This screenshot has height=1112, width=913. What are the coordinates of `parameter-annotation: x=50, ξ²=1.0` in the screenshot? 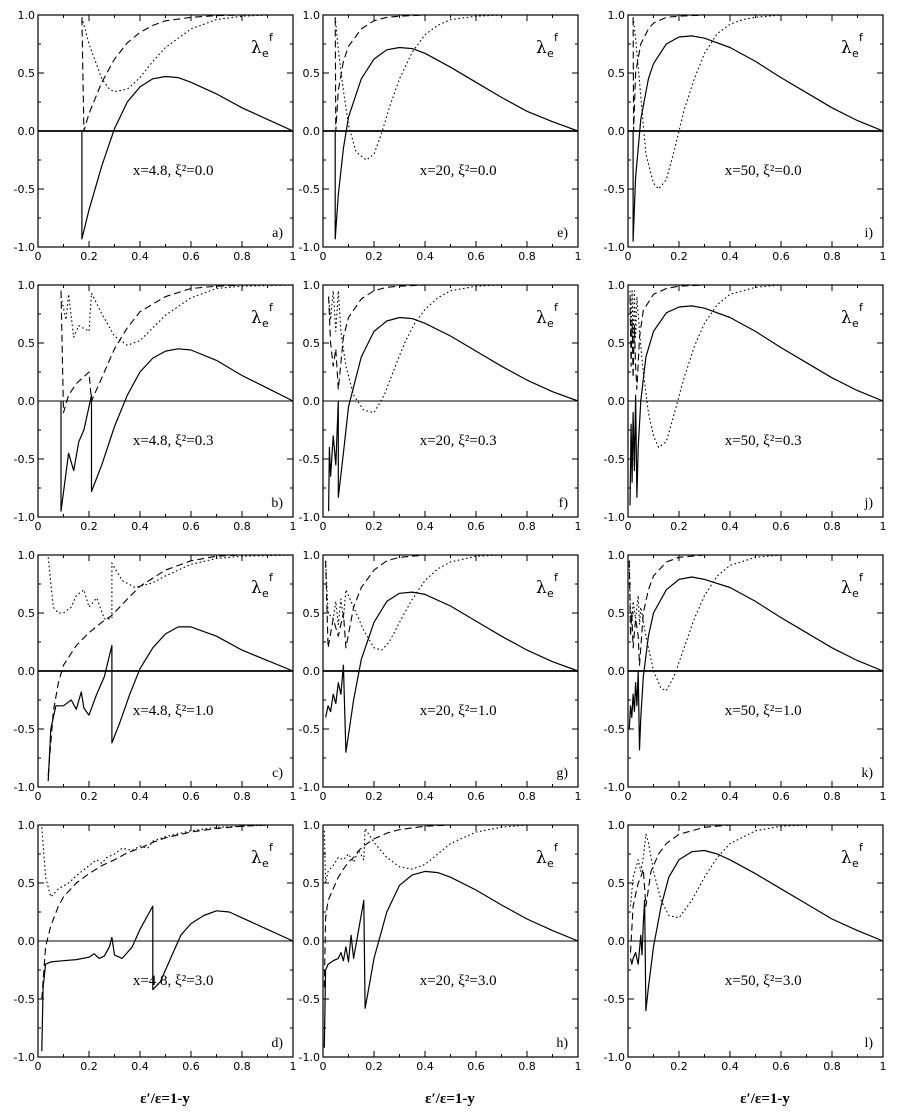 It's located at (763, 711).